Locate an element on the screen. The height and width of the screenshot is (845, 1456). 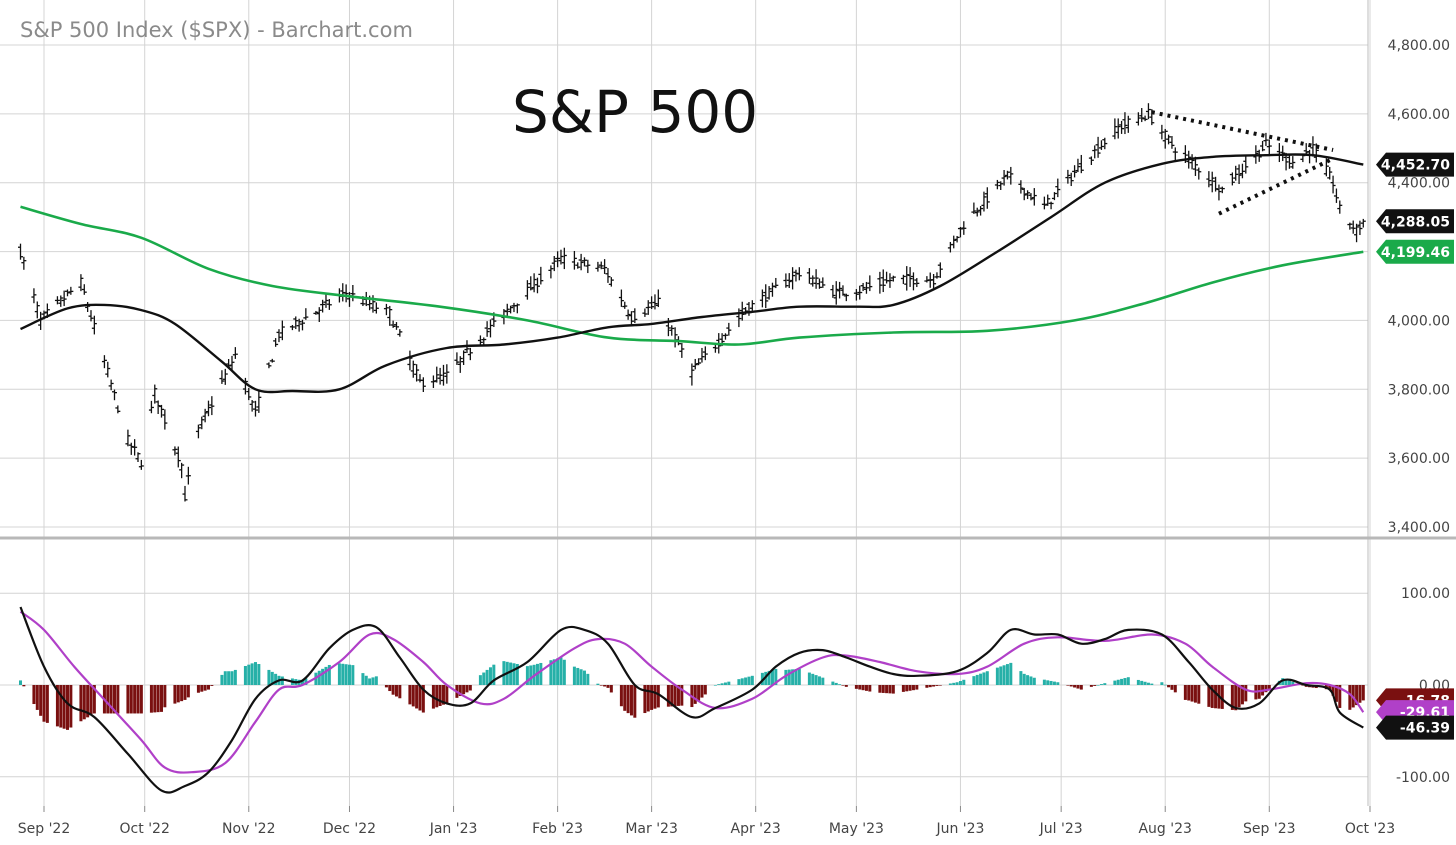
month-label: Feb '23 is located at coordinates (557, 829).